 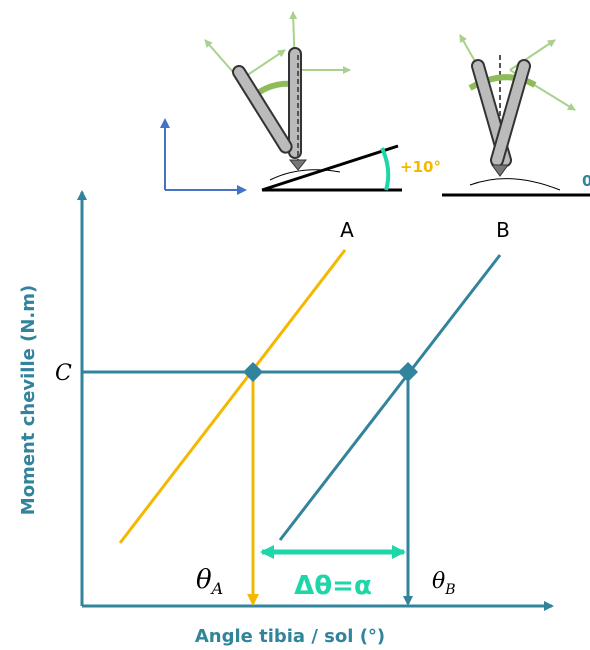 What do you see at coordinates (333, 586) in the screenshot?
I see `delta-label: Δθ=α` at bounding box center [333, 586].